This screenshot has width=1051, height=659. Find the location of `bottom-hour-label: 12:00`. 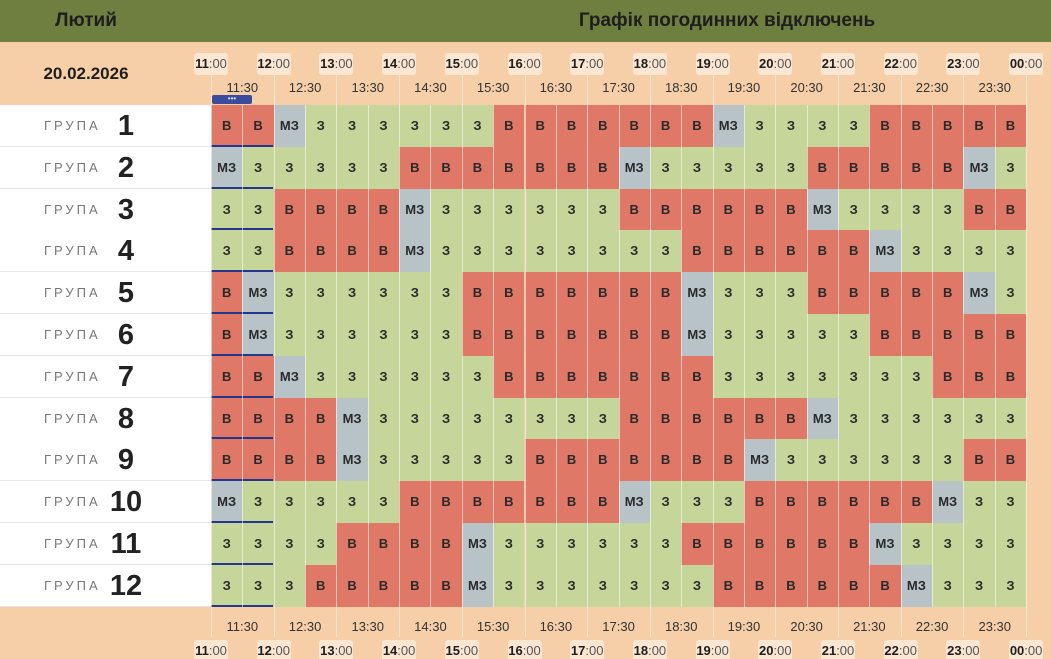

bottom-hour-label: 12:00 is located at coordinates (273, 649).